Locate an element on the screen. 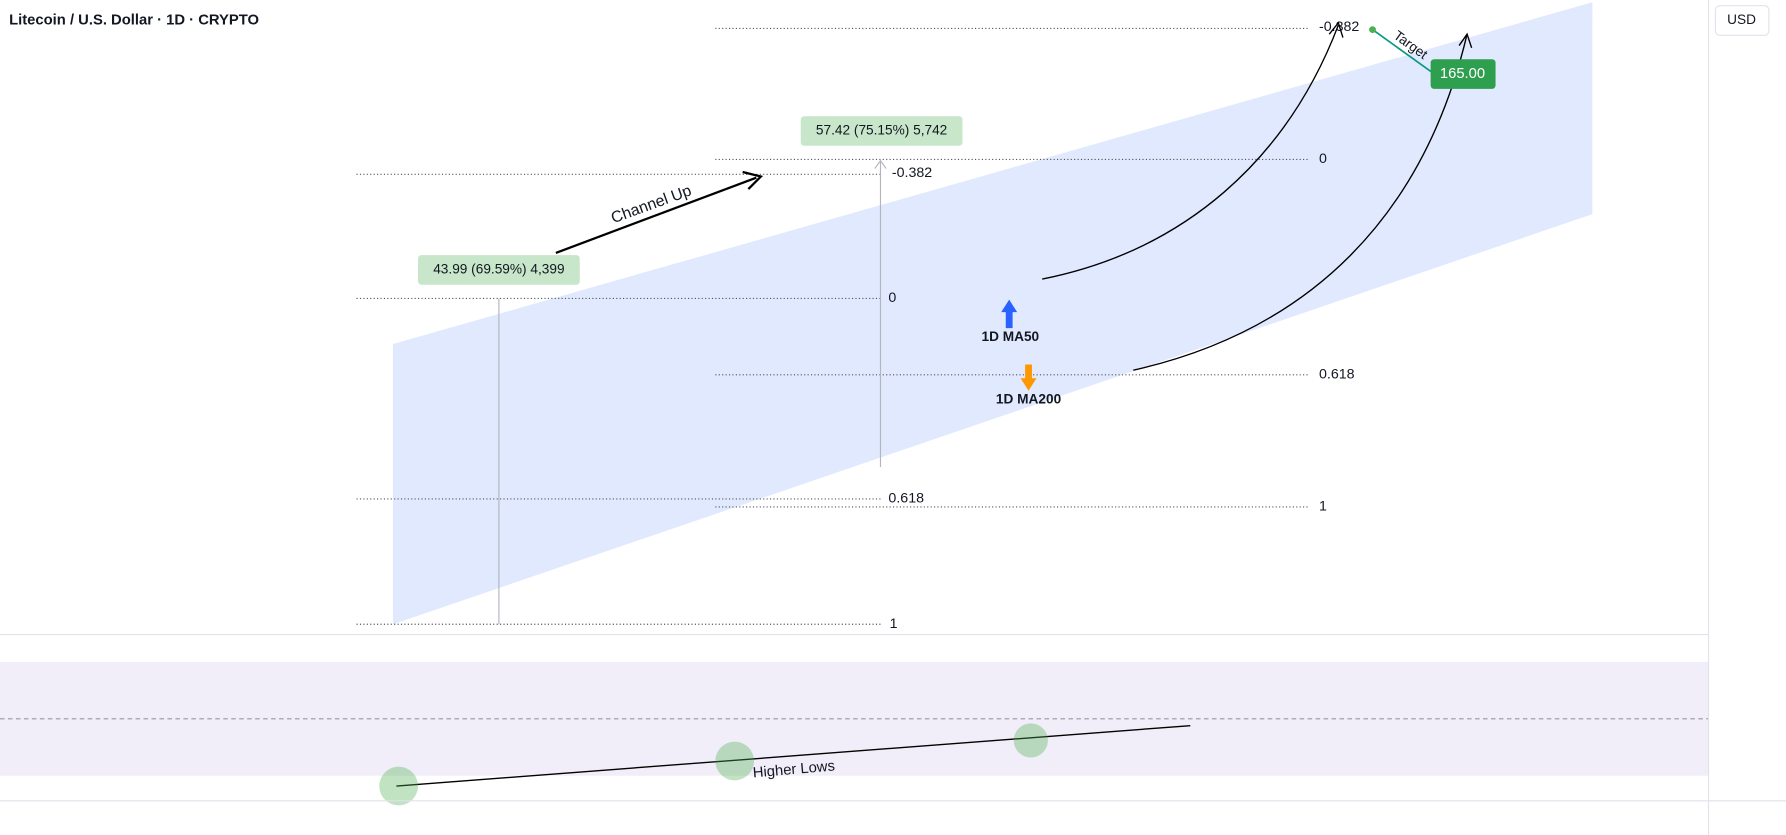 This screenshot has width=1786, height=835. rsi-trendline is located at coordinates (793, 755).